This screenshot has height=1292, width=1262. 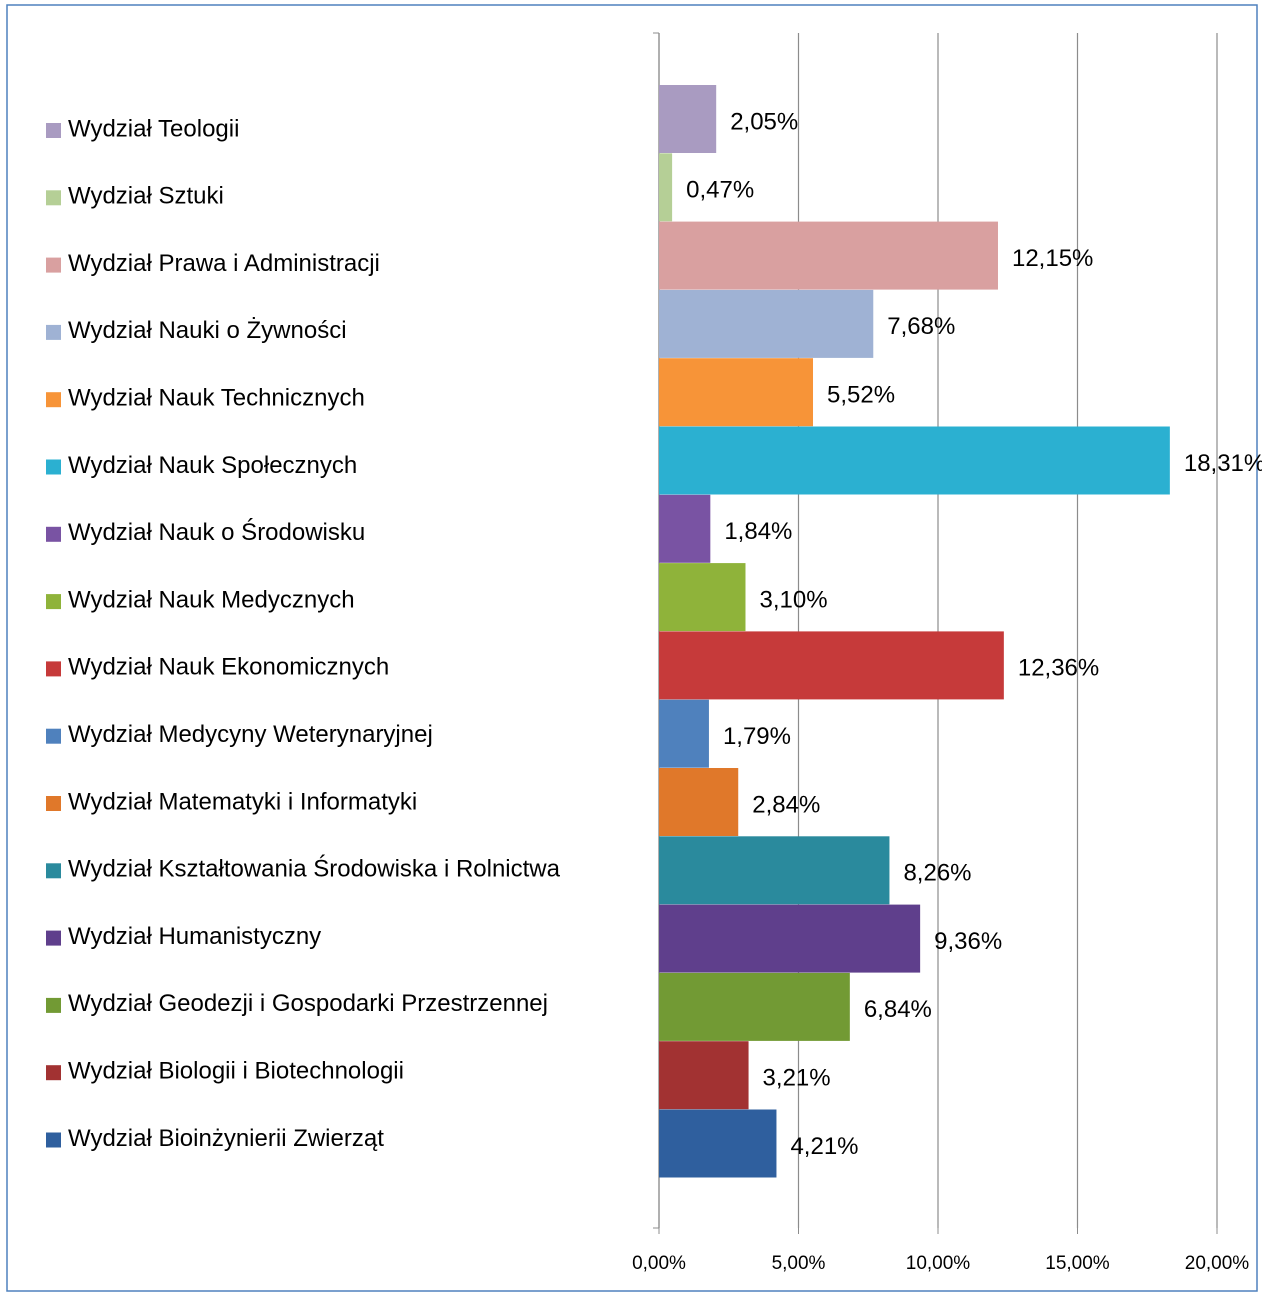 What do you see at coordinates (226, 1138) in the screenshot?
I see `legend-label: Wydział Bioinżynierii Zwierząt` at bounding box center [226, 1138].